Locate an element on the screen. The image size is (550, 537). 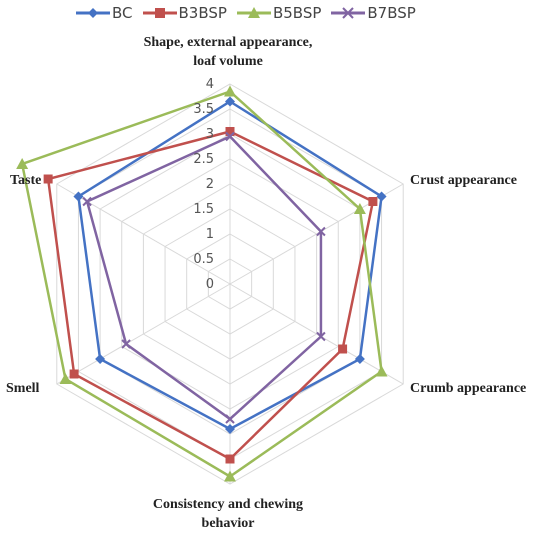
legend-item-bc: BC is located at coordinates (104, 13).